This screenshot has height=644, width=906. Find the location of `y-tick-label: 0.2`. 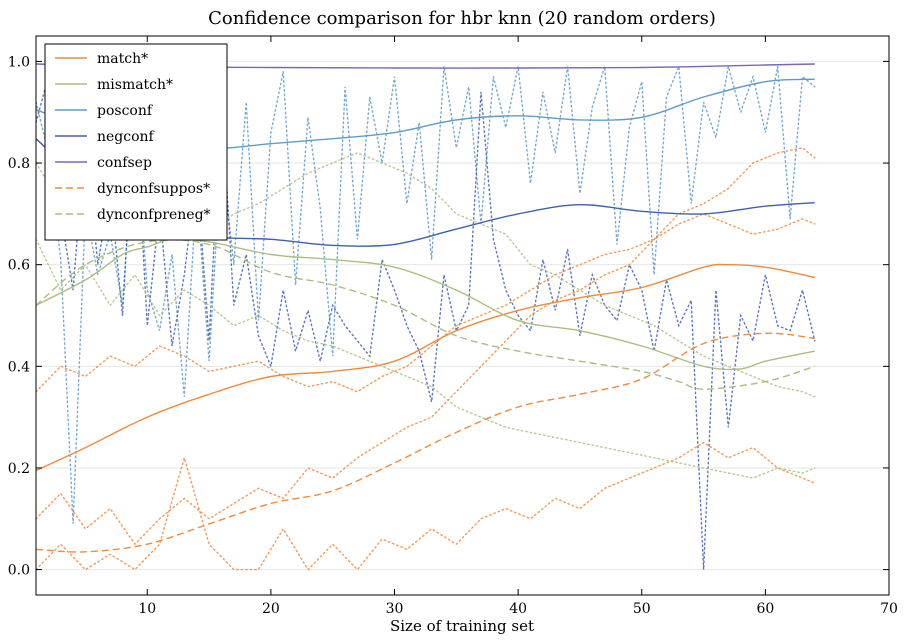

y-tick-label: 0.2 is located at coordinates (19, 469).